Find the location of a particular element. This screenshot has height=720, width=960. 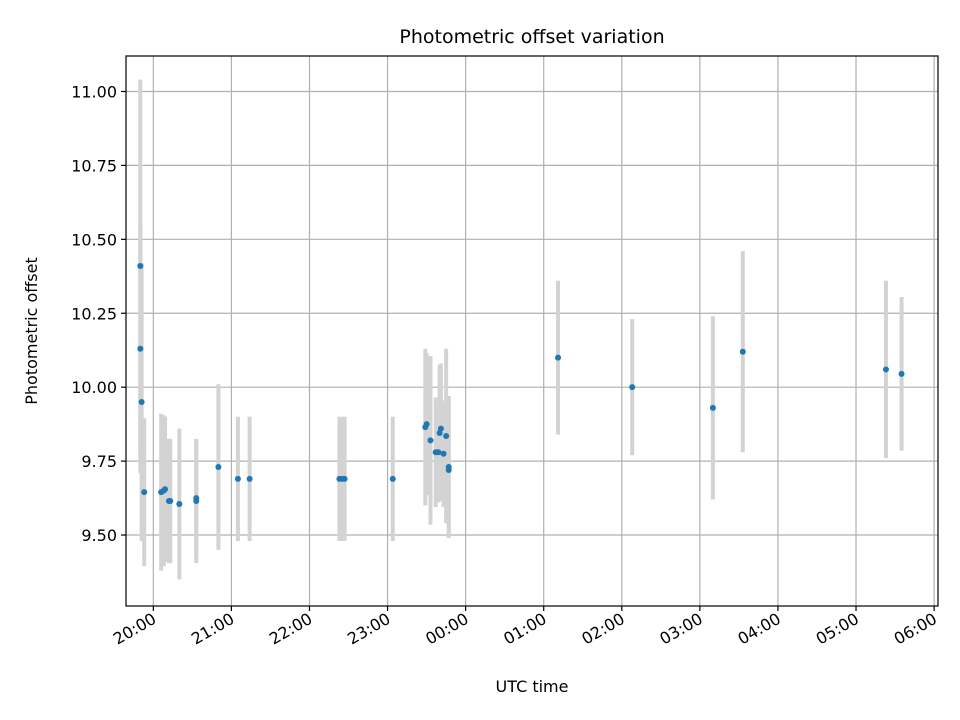

y-tick-label: 10.00 is located at coordinates (94, 387).